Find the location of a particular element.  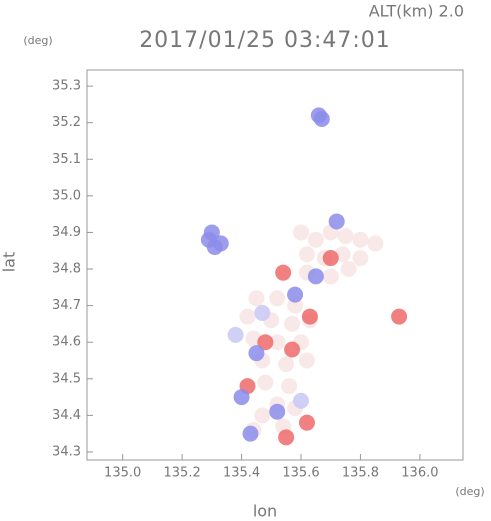

y-tick-label: 34.4 is located at coordinates (66, 415).